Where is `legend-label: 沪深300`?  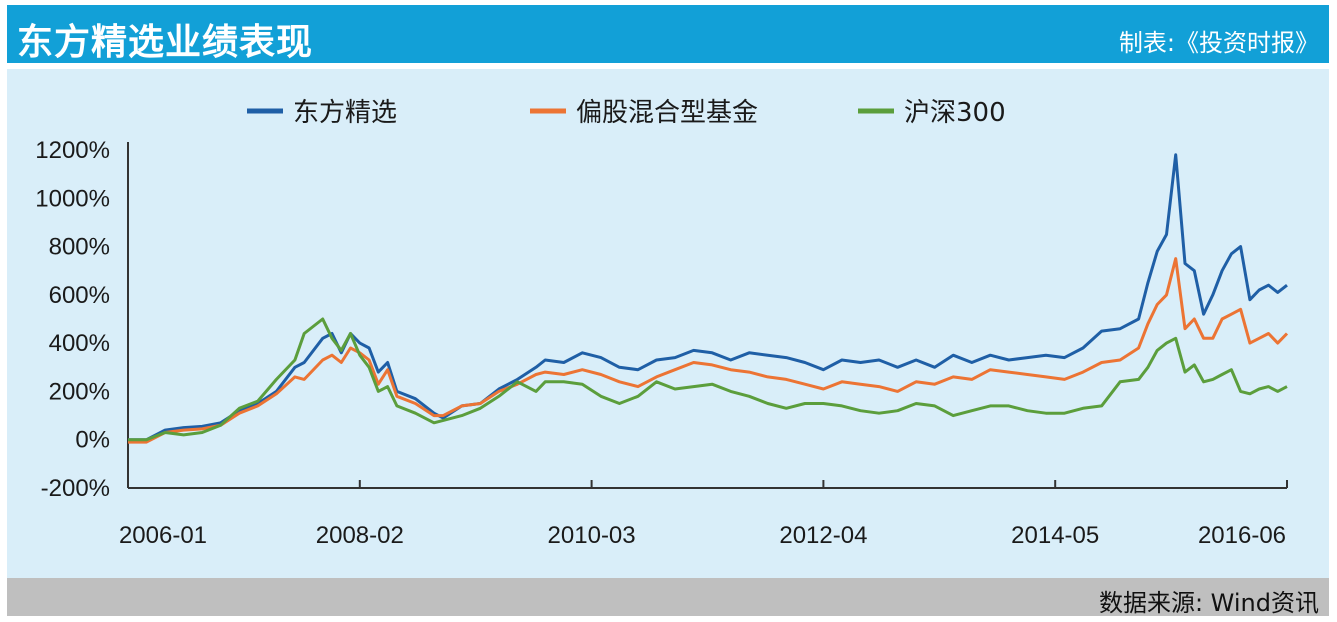
legend-label: 沪深300 is located at coordinates (955, 113).